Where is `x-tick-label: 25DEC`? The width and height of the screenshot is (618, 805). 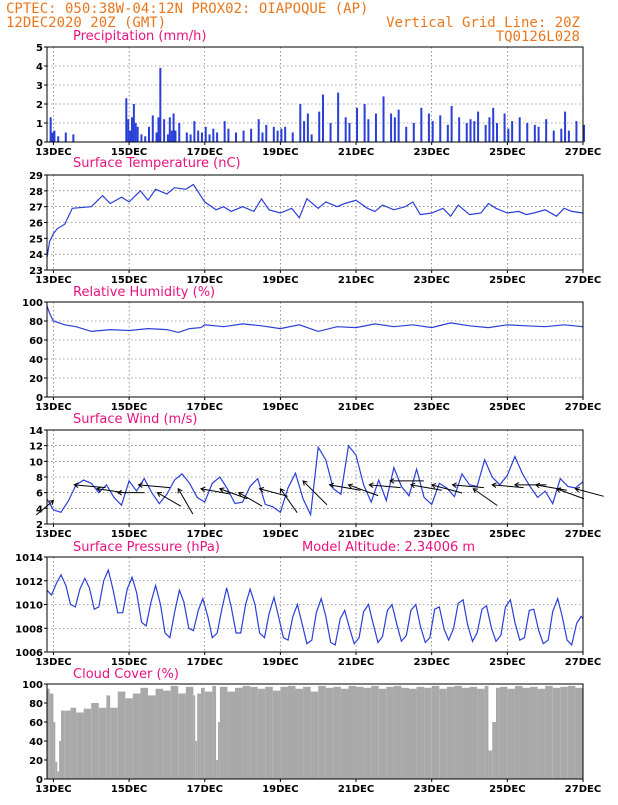
x-tick-label: 25DEC is located at coordinates (507, 152).